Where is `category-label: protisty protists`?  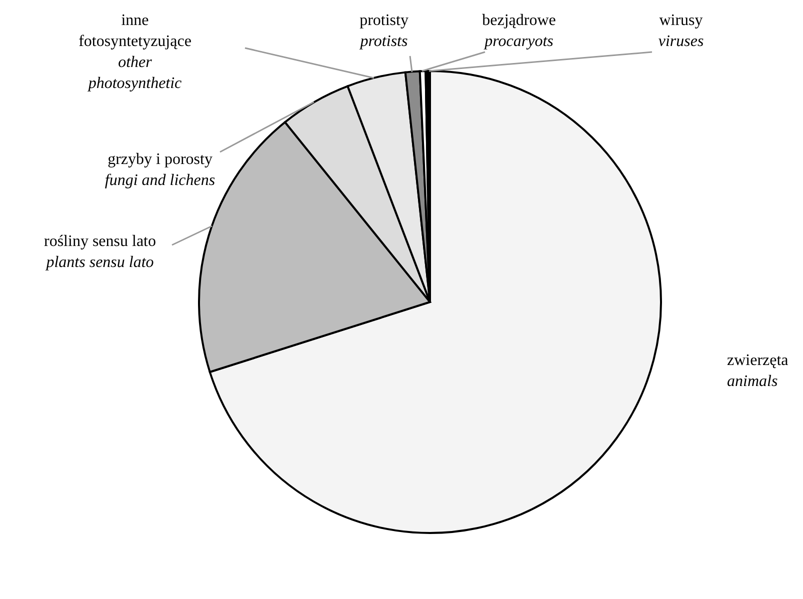 category-label: protisty protists is located at coordinates (384, 31).